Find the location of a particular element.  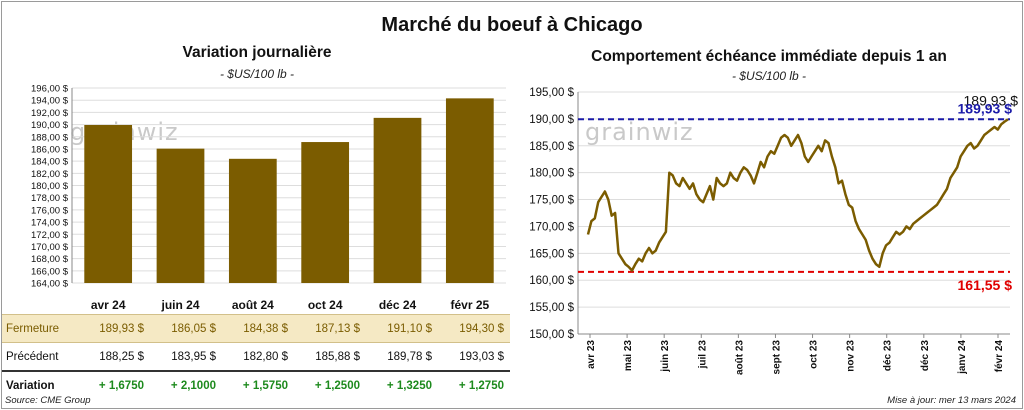

bar-y-tick-label: 190,00 $ is located at coordinates (50, 125).